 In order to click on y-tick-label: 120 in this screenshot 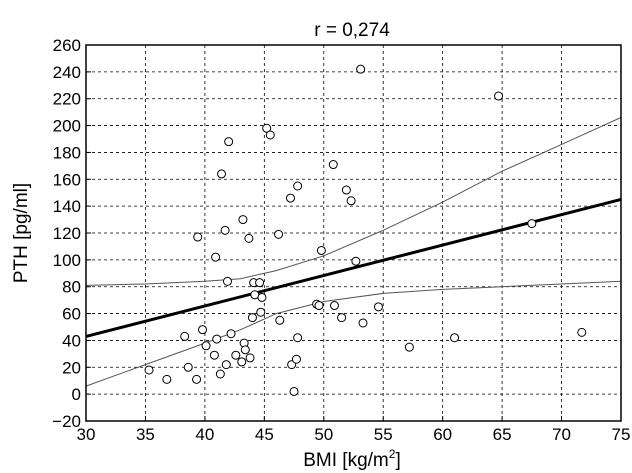, I will do `click(67, 233)`.